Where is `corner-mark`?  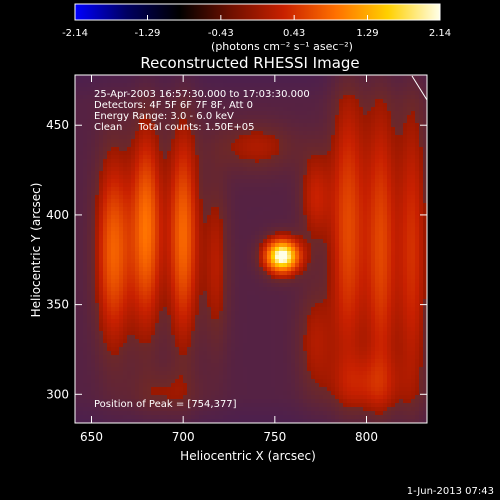
corner-mark is located at coordinates (419, 88).